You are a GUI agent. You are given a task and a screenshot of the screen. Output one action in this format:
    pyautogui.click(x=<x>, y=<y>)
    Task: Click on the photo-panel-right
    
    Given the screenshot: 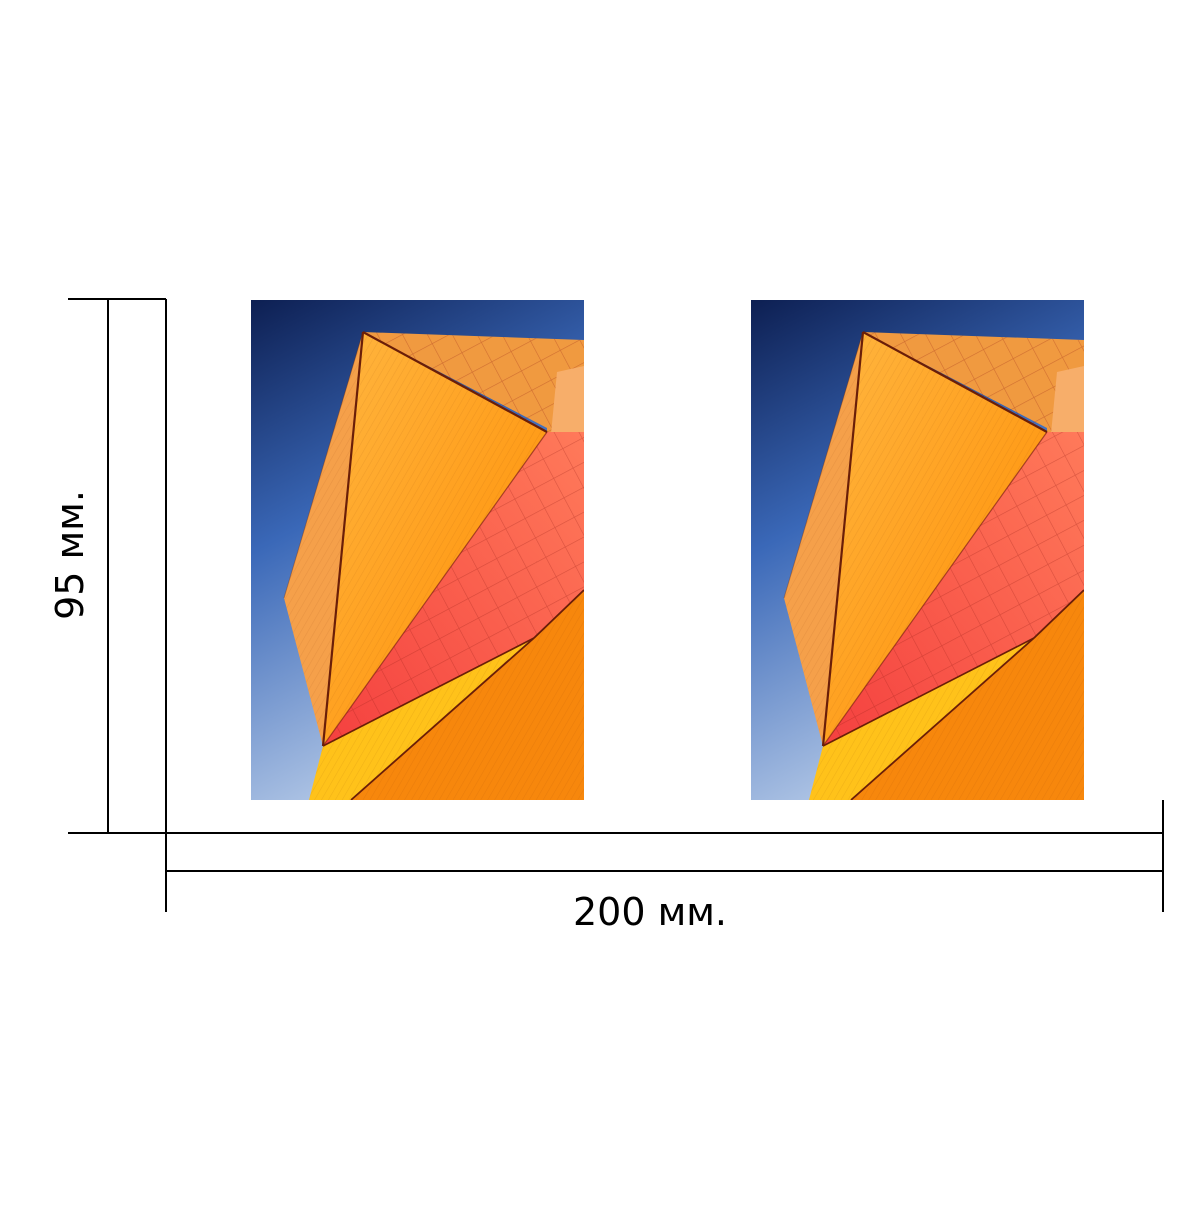 What is the action you would take?
    pyautogui.click(x=917, y=550)
    